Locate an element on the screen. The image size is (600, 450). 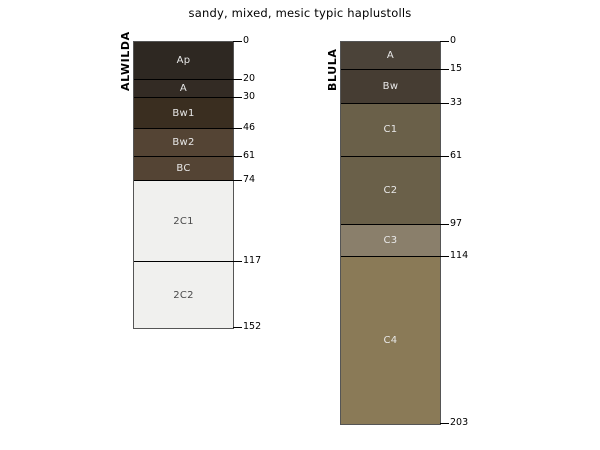
horizon-stack: A Bw C1 C2 C3 C4 is located at coordinates (390, 233).